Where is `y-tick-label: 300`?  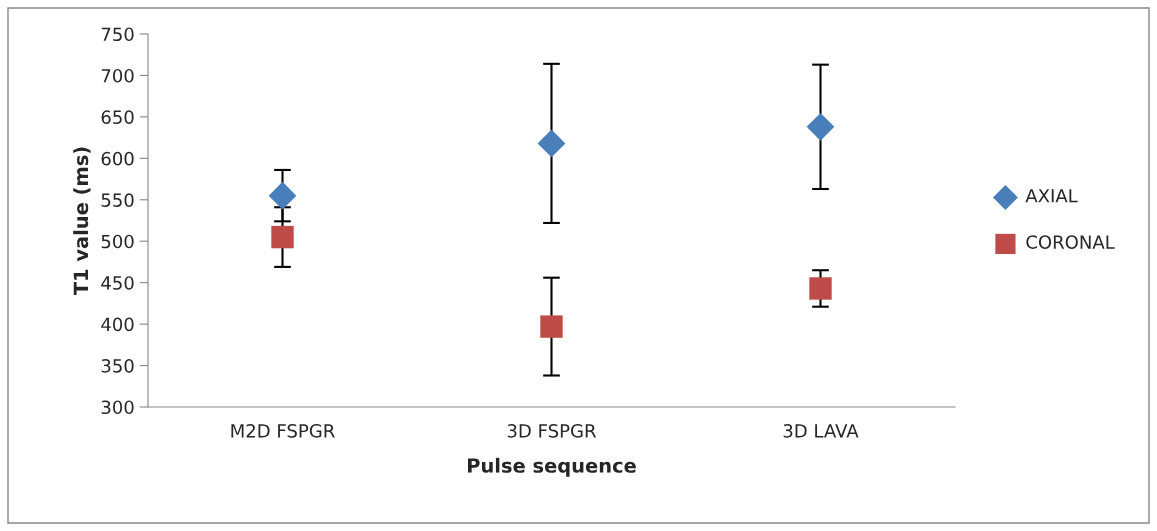
y-tick-label: 300 is located at coordinates (117, 407).